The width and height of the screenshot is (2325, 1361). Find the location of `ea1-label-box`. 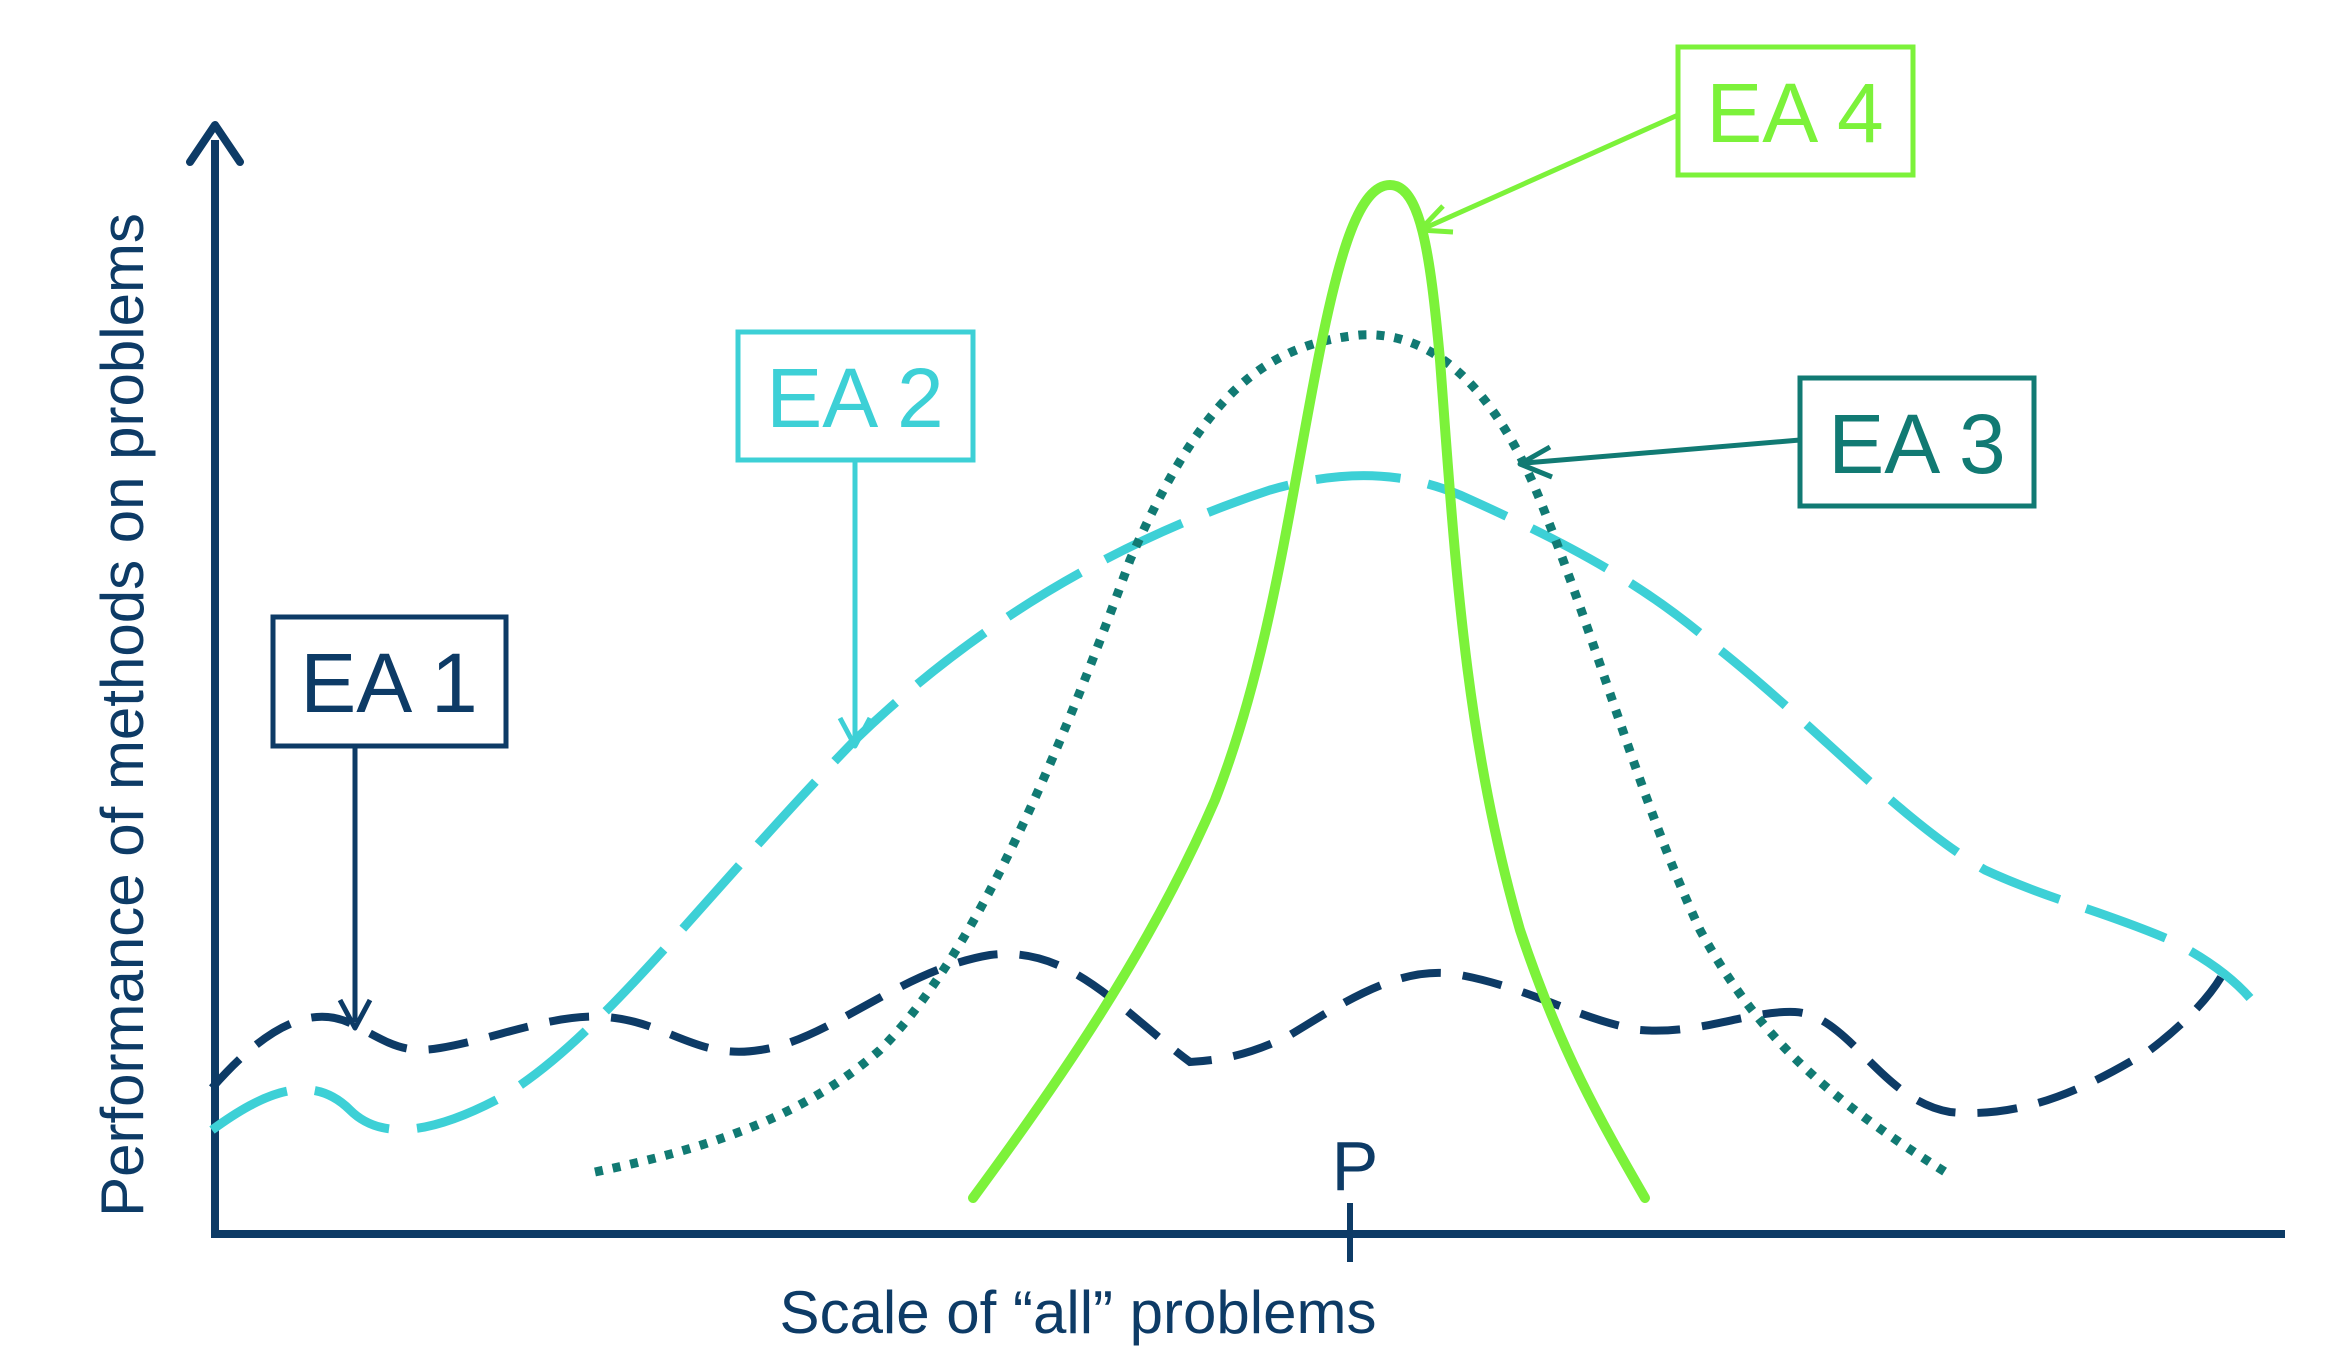

ea1-label-box is located at coordinates (389, 681).